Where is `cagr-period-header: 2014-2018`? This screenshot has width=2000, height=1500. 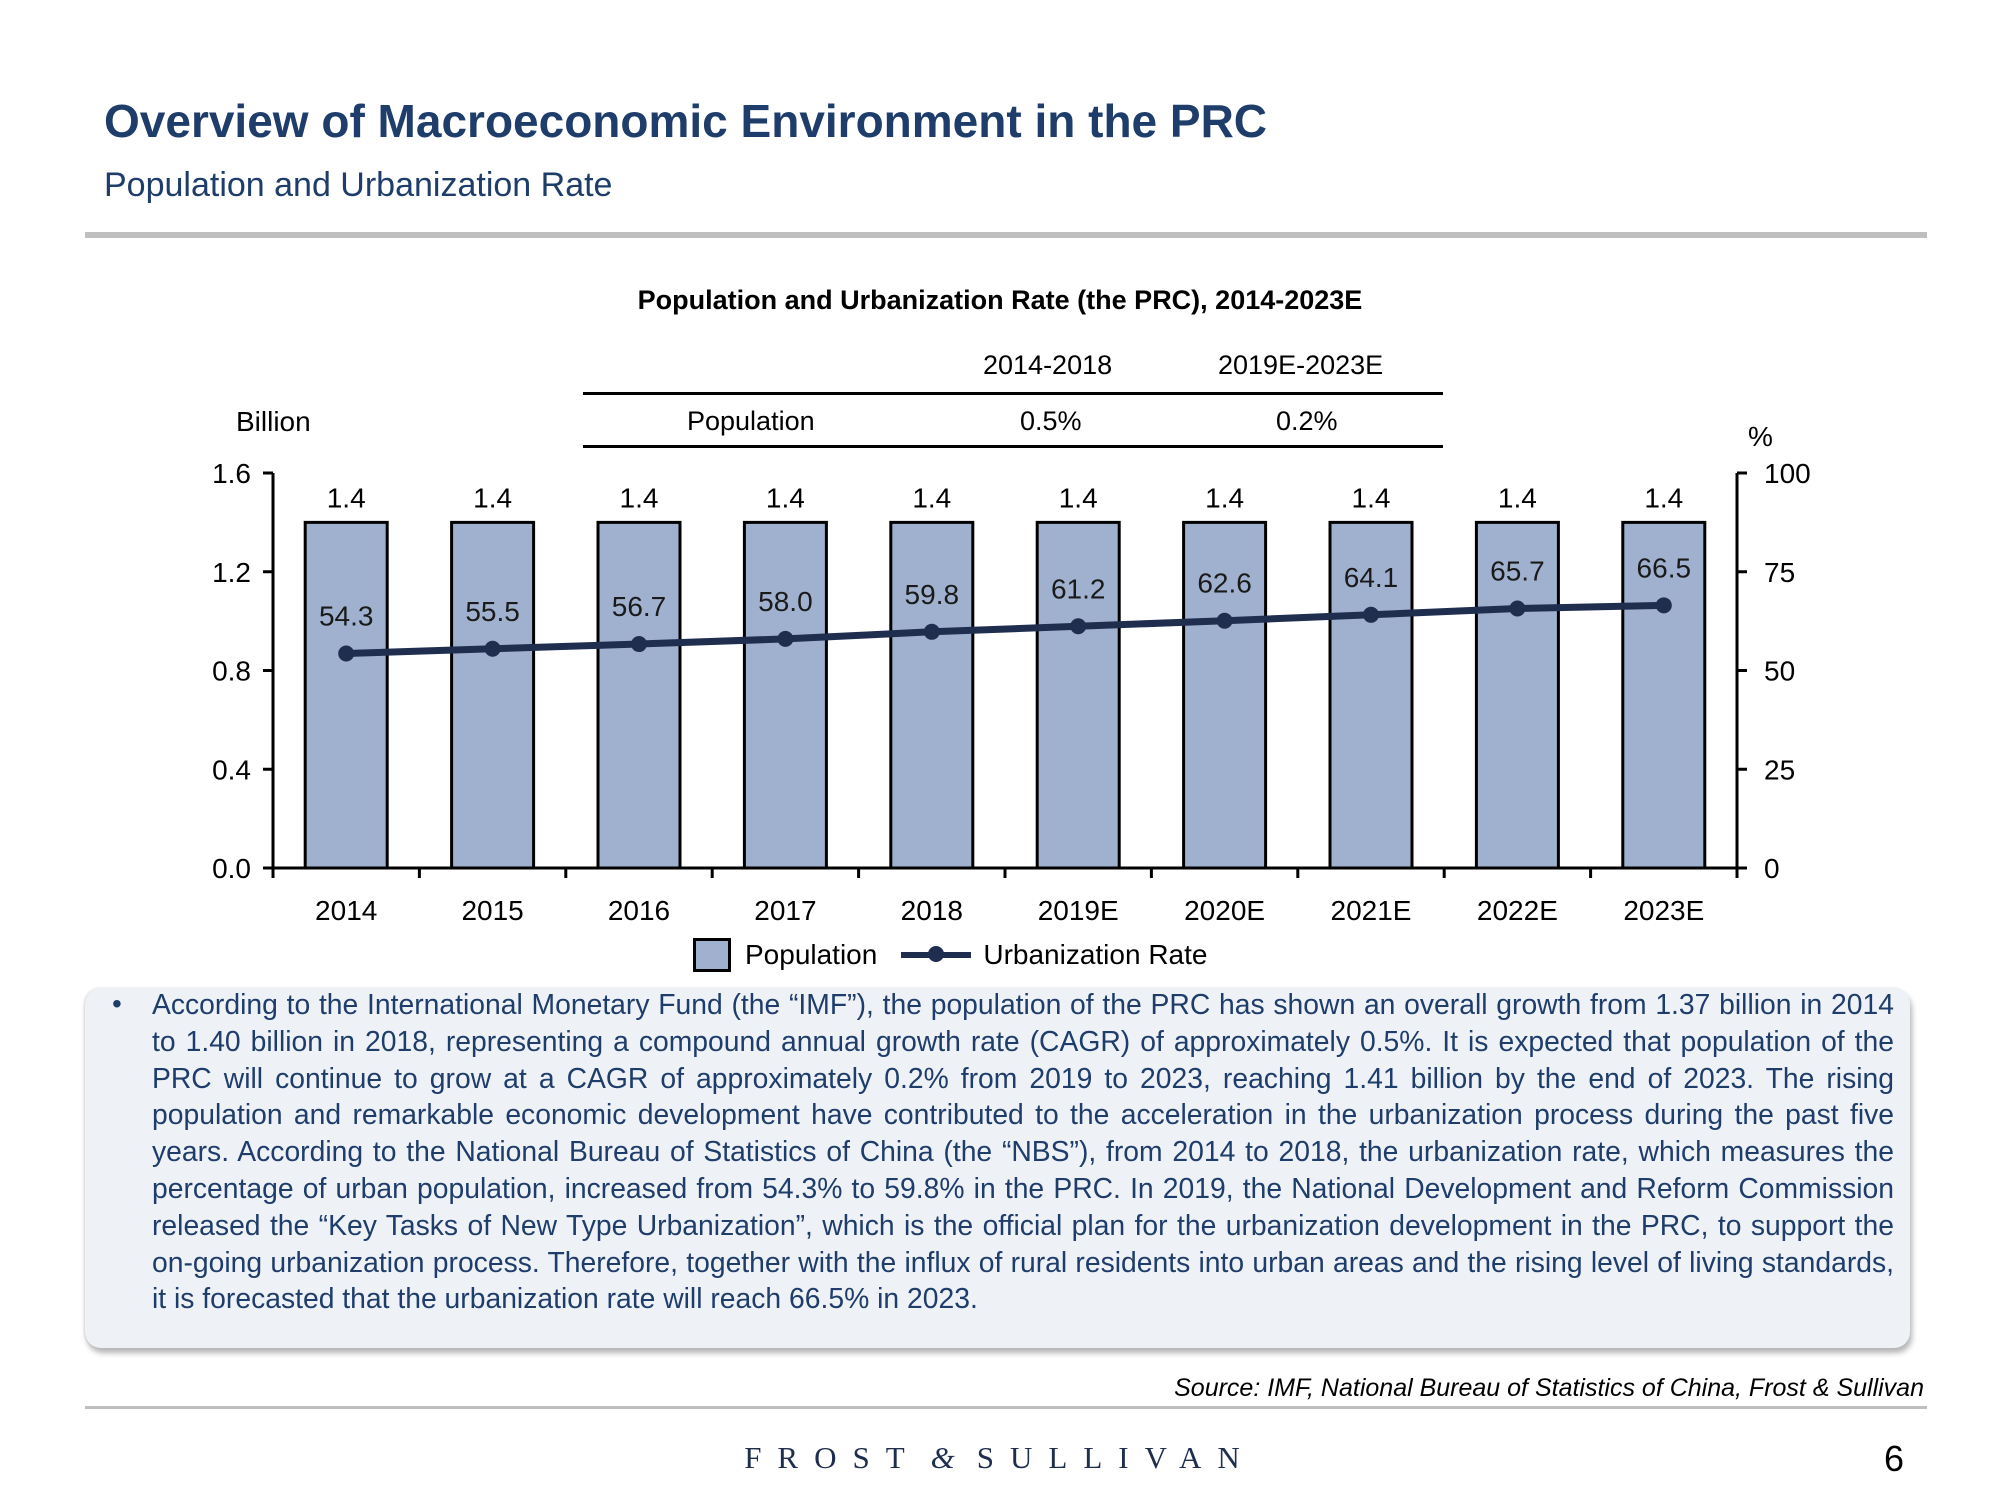 cagr-period-header: 2014-2018 is located at coordinates (1048, 365).